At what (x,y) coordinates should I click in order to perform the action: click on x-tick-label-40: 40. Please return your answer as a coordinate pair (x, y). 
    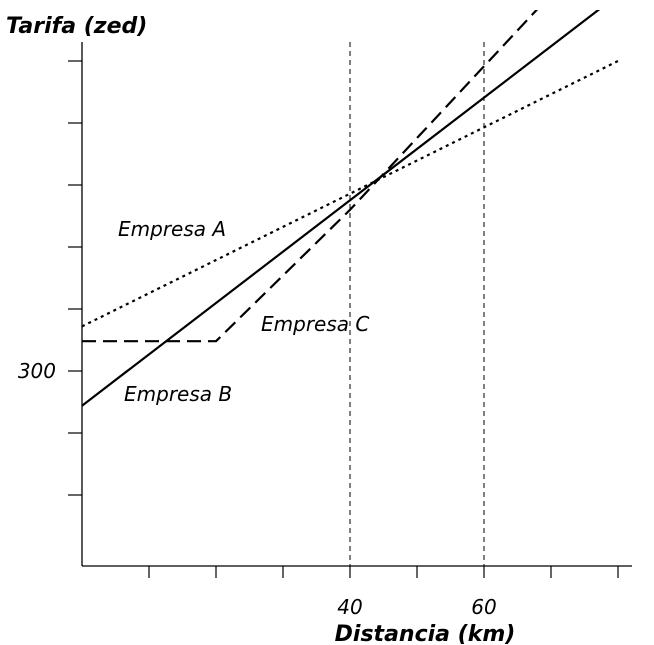
    Looking at the image, I should click on (349, 607).